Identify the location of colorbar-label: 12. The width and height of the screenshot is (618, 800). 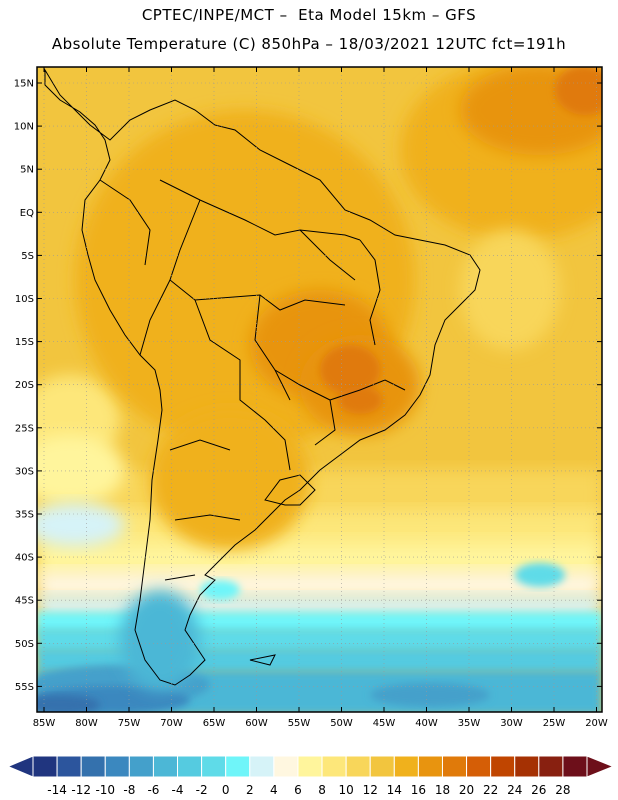
(370, 790).